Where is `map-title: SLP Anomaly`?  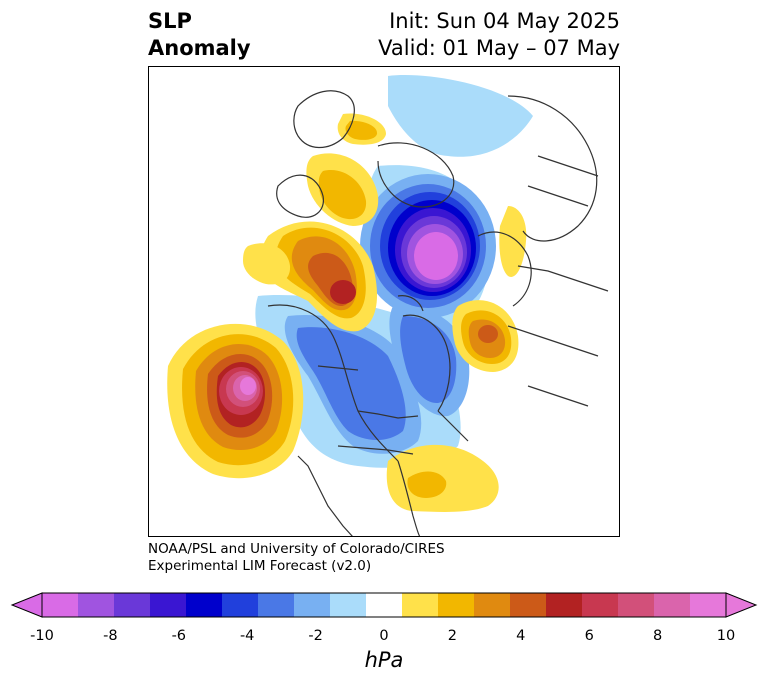 map-title: SLP Anomaly is located at coordinates (199, 35).